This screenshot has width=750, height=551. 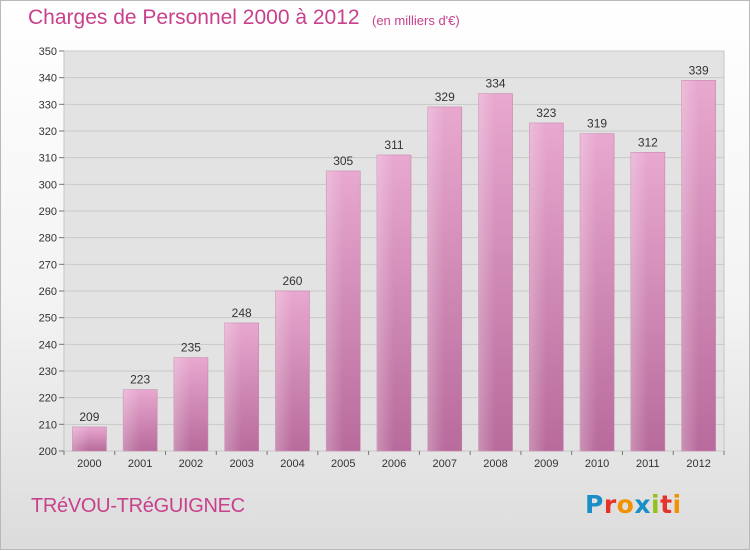 I want to click on y-tick-label: 280, so click(x=48, y=239).